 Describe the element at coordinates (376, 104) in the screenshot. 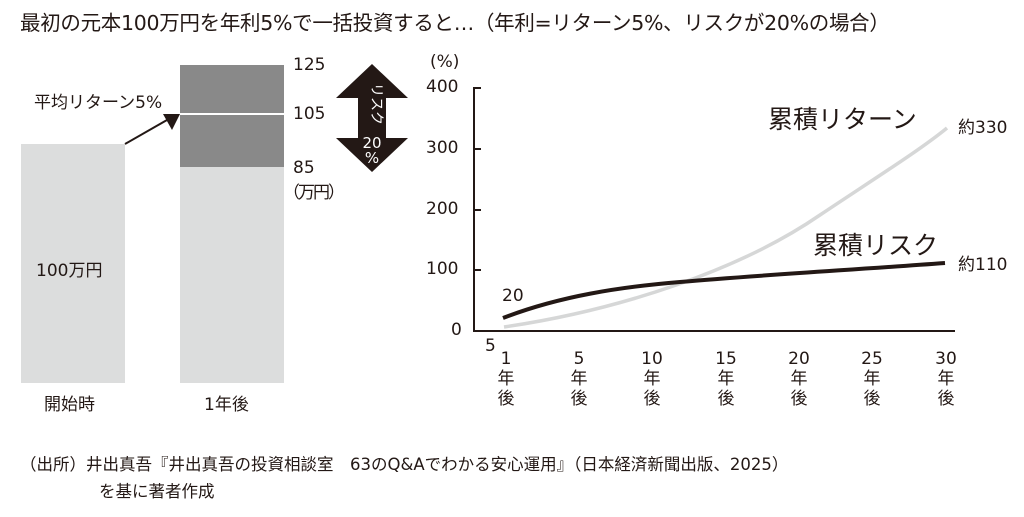

I see `risk-arrow-text-1: リスク` at that location.